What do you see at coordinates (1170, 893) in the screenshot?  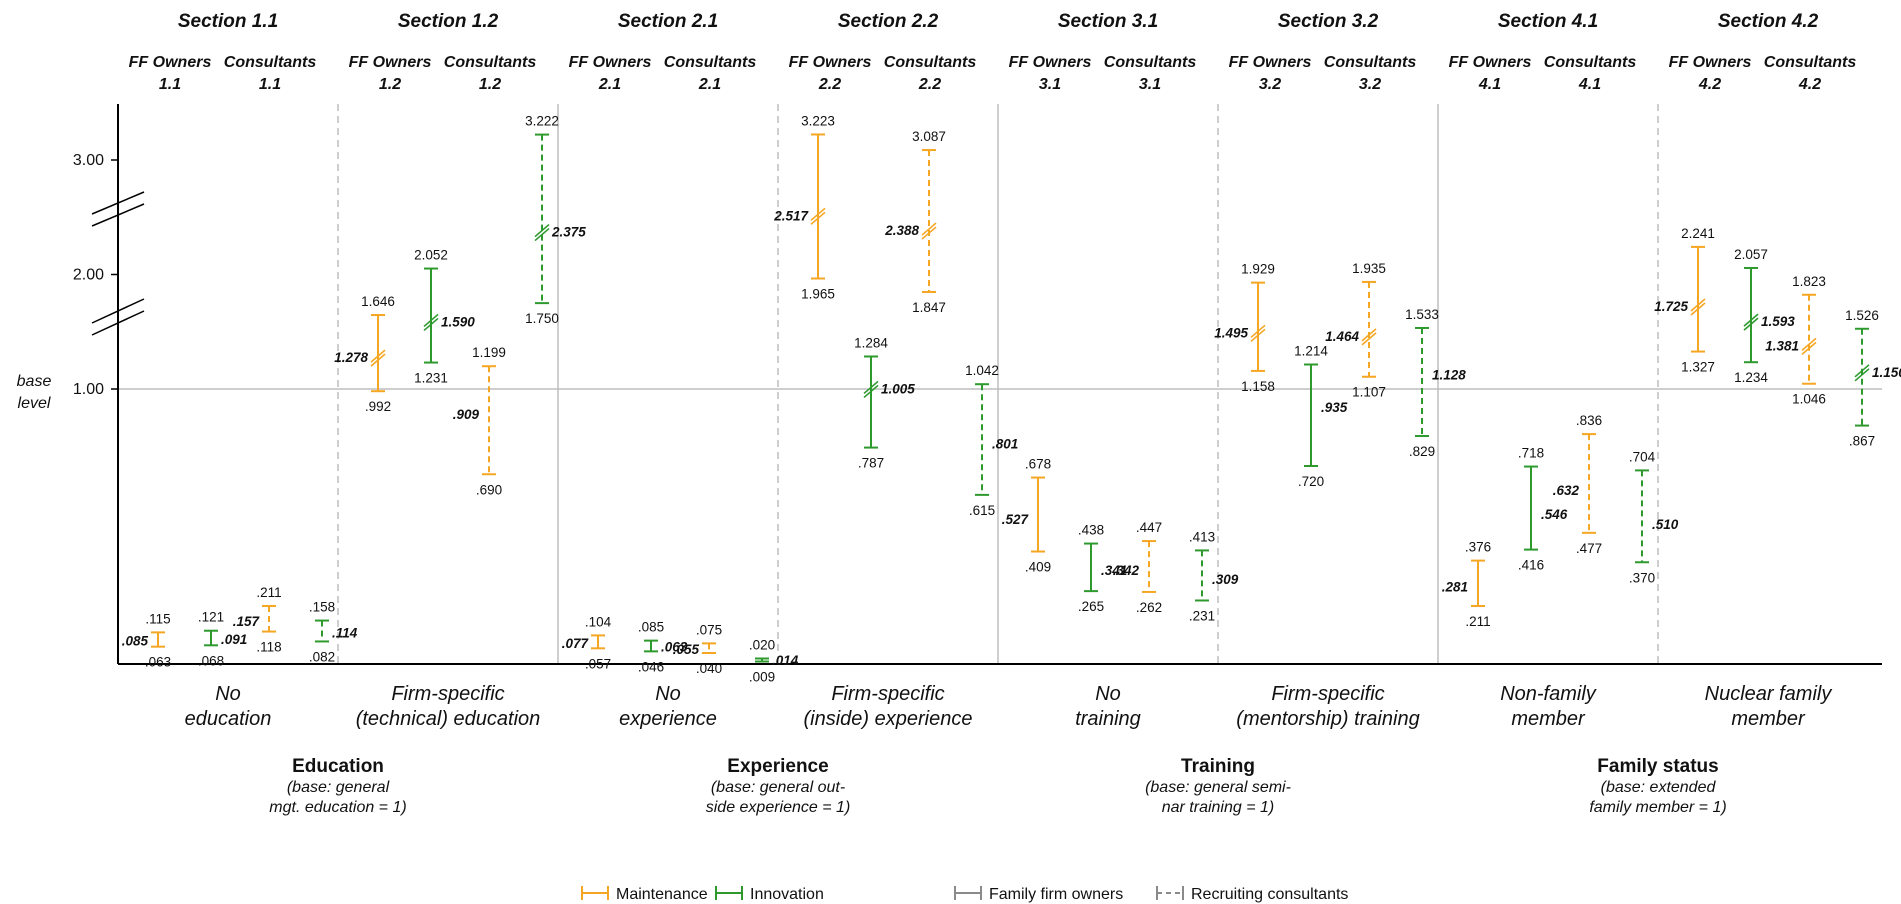 I see `legend-recruiting-consultants` at bounding box center [1170, 893].